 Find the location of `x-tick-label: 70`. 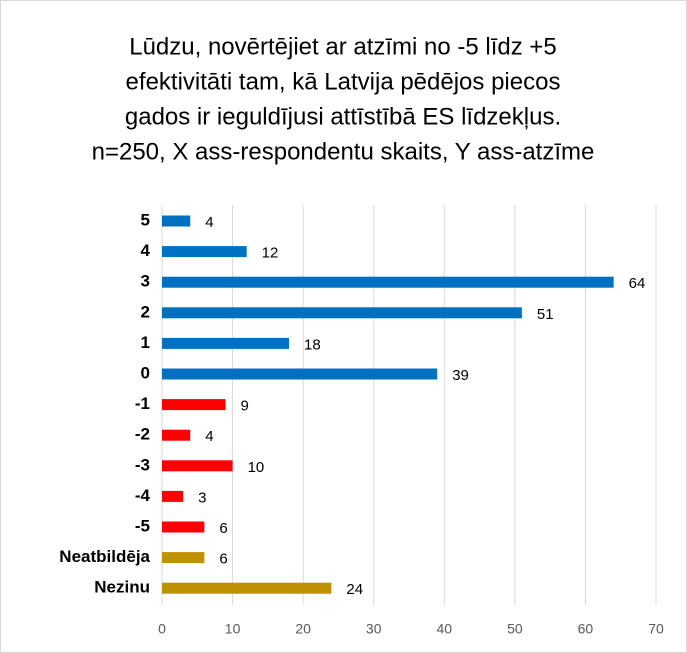

x-tick-label: 70 is located at coordinates (656, 629).